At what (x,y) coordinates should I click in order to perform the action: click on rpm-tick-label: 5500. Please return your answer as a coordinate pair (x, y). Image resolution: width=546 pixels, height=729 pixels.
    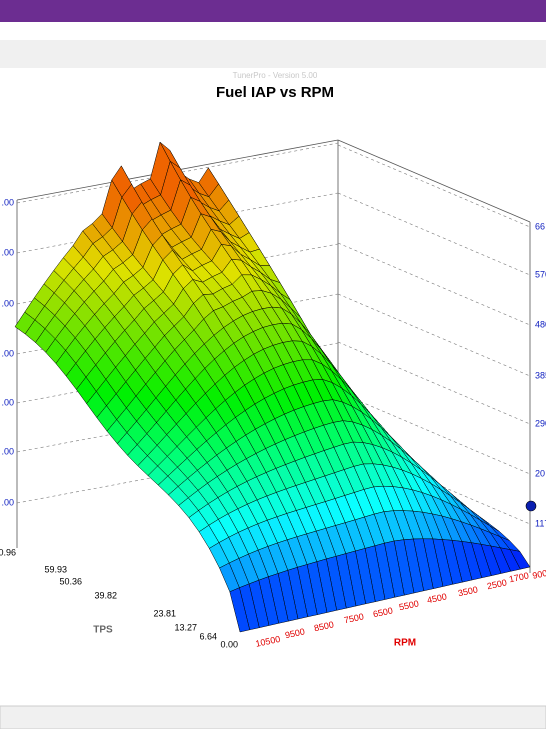
    Looking at the image, I should click on (409, 605).